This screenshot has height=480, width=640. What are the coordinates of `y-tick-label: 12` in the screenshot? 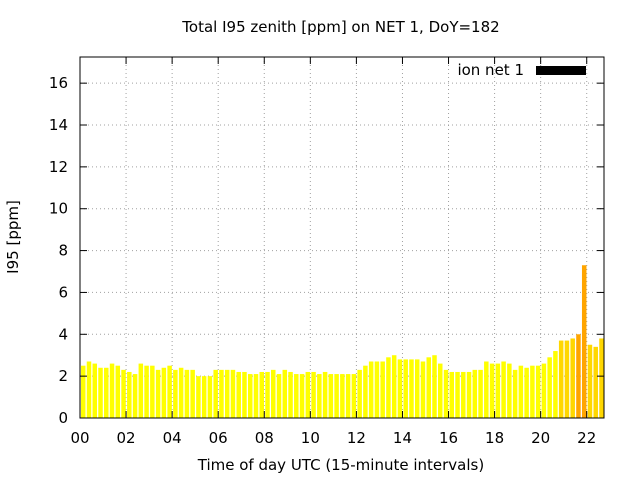 It's located at (58, 167).